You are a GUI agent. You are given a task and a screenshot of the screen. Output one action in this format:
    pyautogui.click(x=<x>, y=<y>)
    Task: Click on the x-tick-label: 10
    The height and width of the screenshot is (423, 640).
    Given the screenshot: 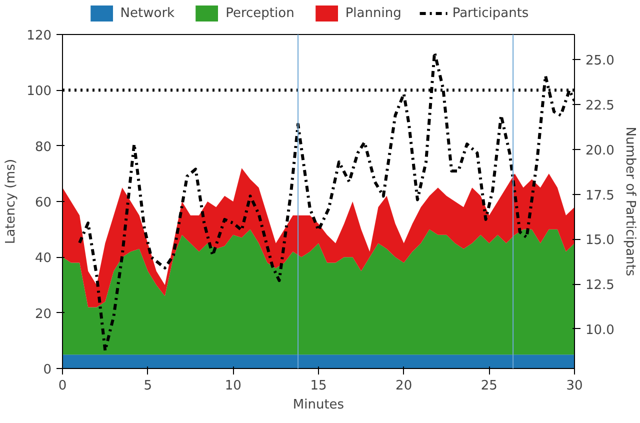 What is the action you would take?
    pyautogui.click(x=233, y=386)
    